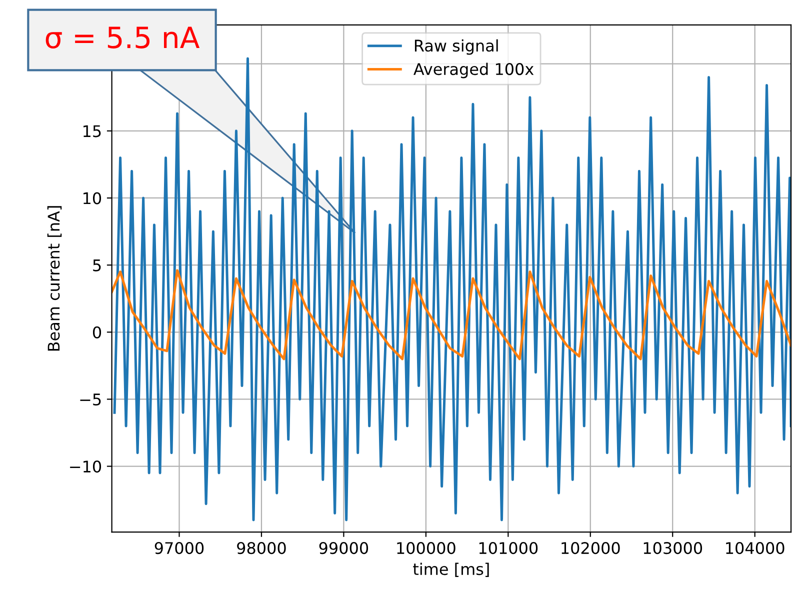 This screenshot has width=793, height=591. Describe the element at coordinates (123, 37) in the screenshot. I see `annotation: σ = 5.5 nA` at that location.